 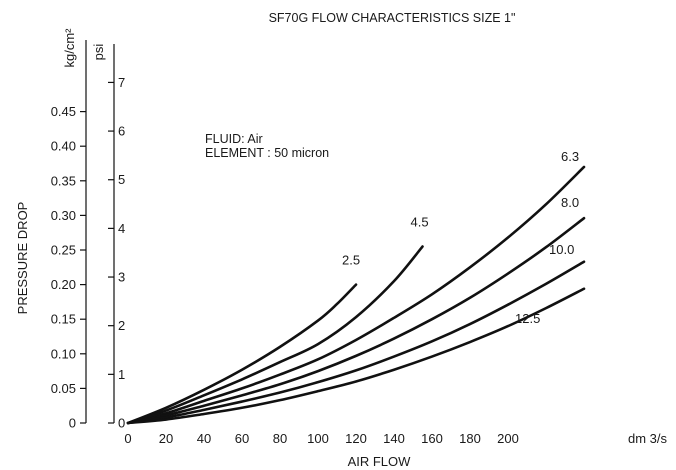 I want to click on x-tick-label: 20, so click(x=166, y=438).